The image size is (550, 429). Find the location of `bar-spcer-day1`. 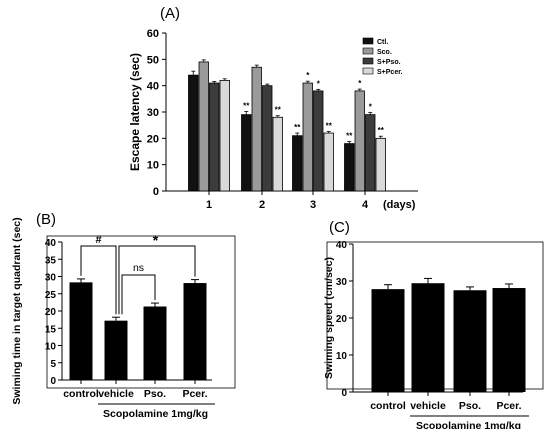

bar-spcer-day1 is located at coordinates (224, 136).